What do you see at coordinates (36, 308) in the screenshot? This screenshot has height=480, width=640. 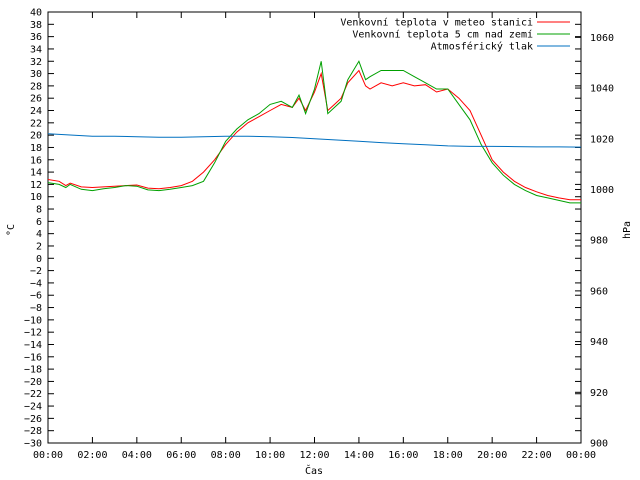 I see `y-tick-label: −8` at bounding box center [36, 308].